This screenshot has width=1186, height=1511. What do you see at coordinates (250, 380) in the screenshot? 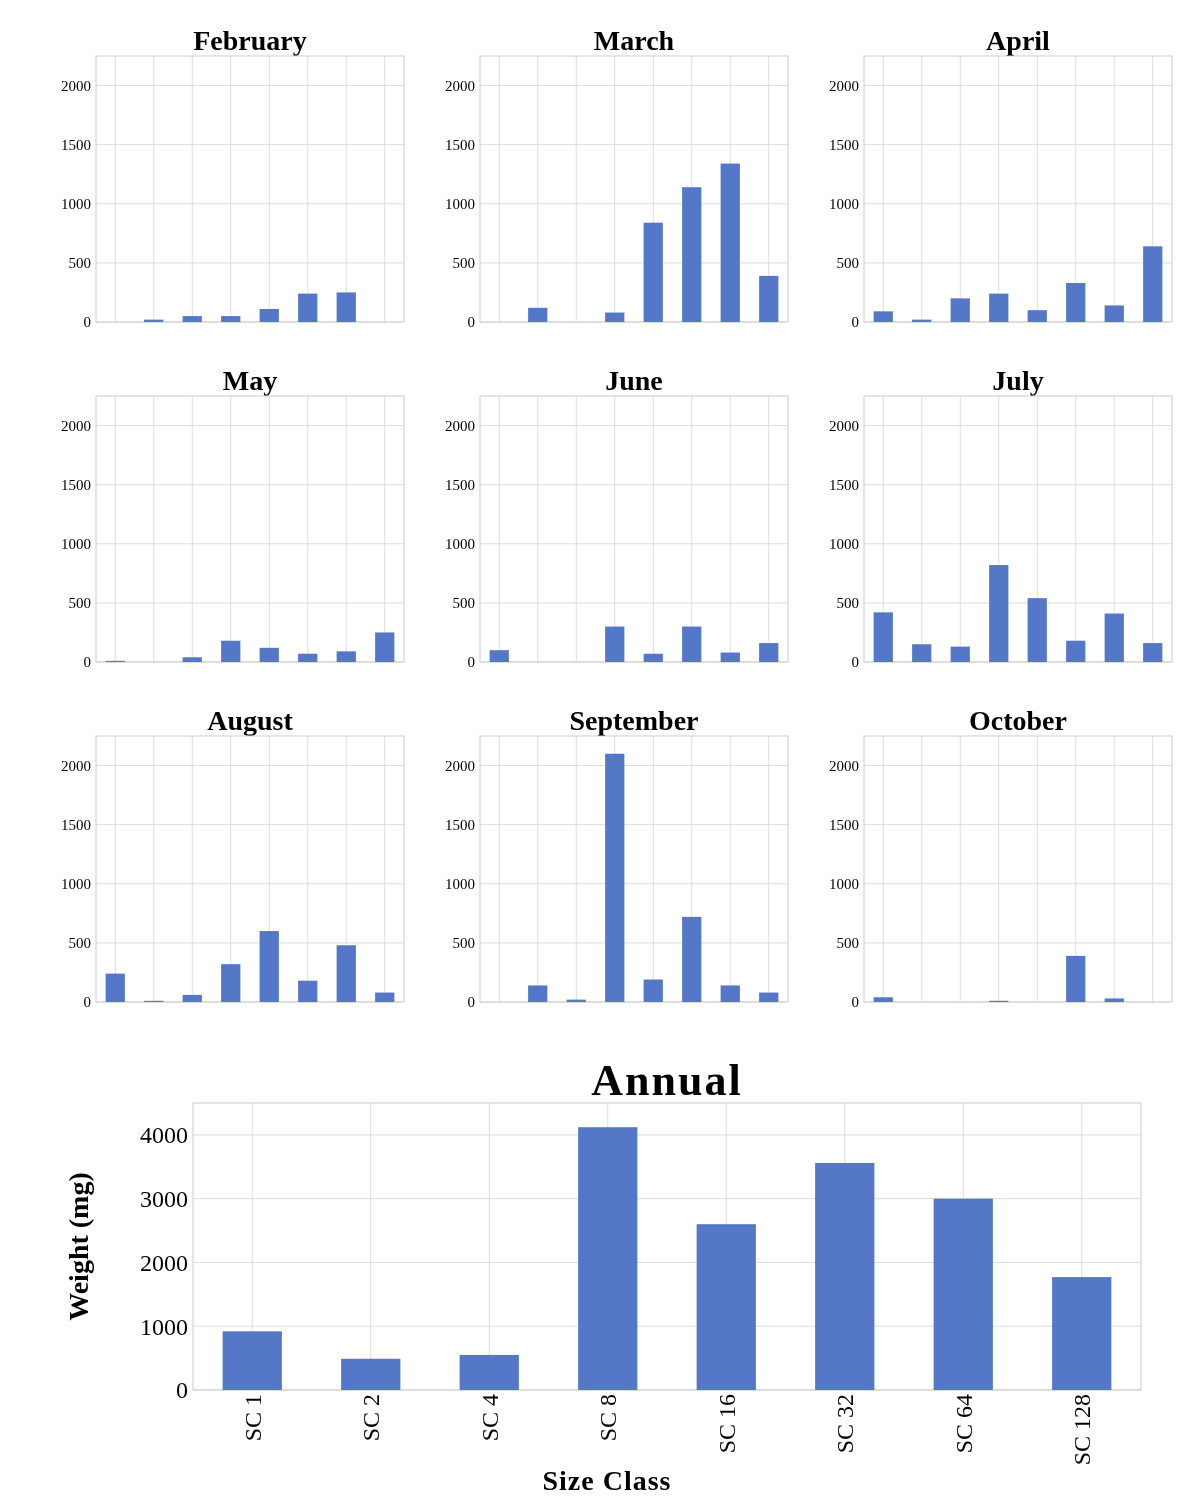
I see `chart-title: May` at bounding box center [250, 380].